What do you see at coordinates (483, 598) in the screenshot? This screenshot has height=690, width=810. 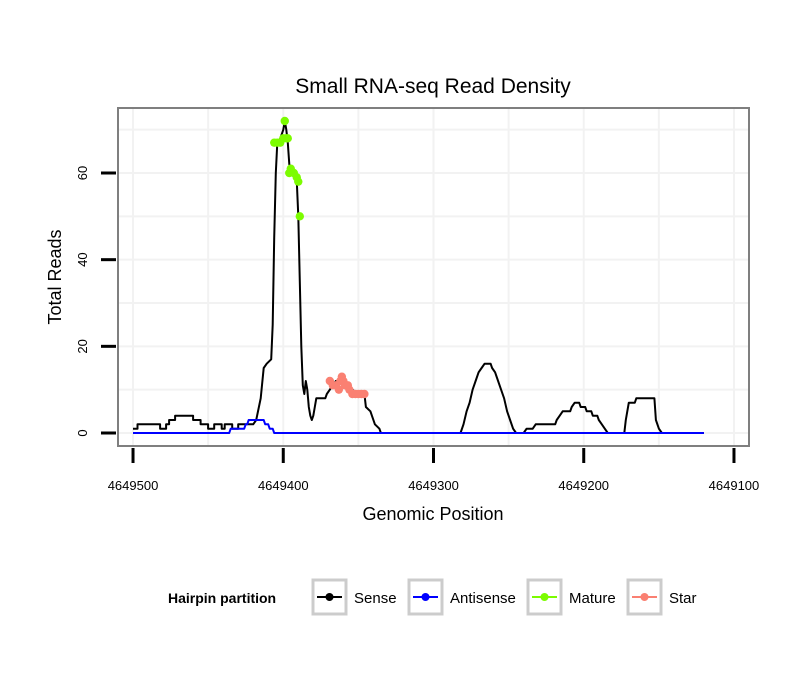 I see `legend-label: Antisense` at bounding box center [483, 598].